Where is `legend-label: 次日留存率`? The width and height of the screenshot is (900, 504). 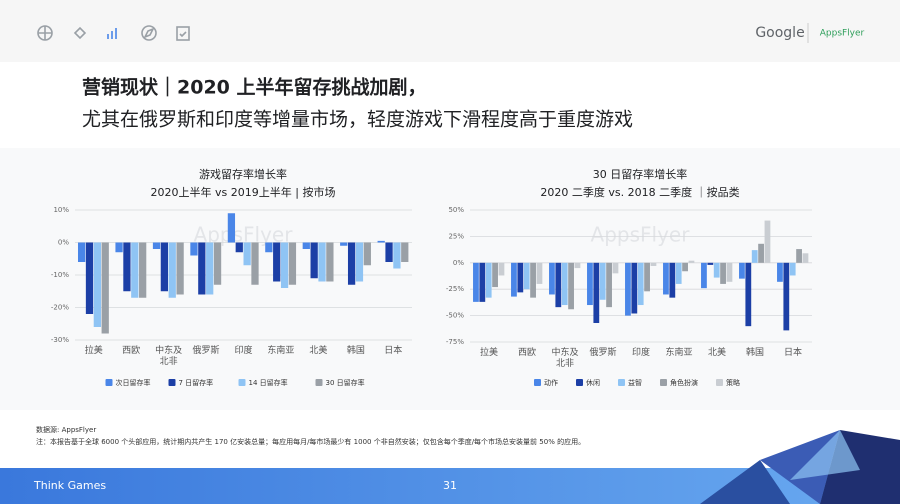 legend-label: 次日留存率 is located at coordinates (133, 382).